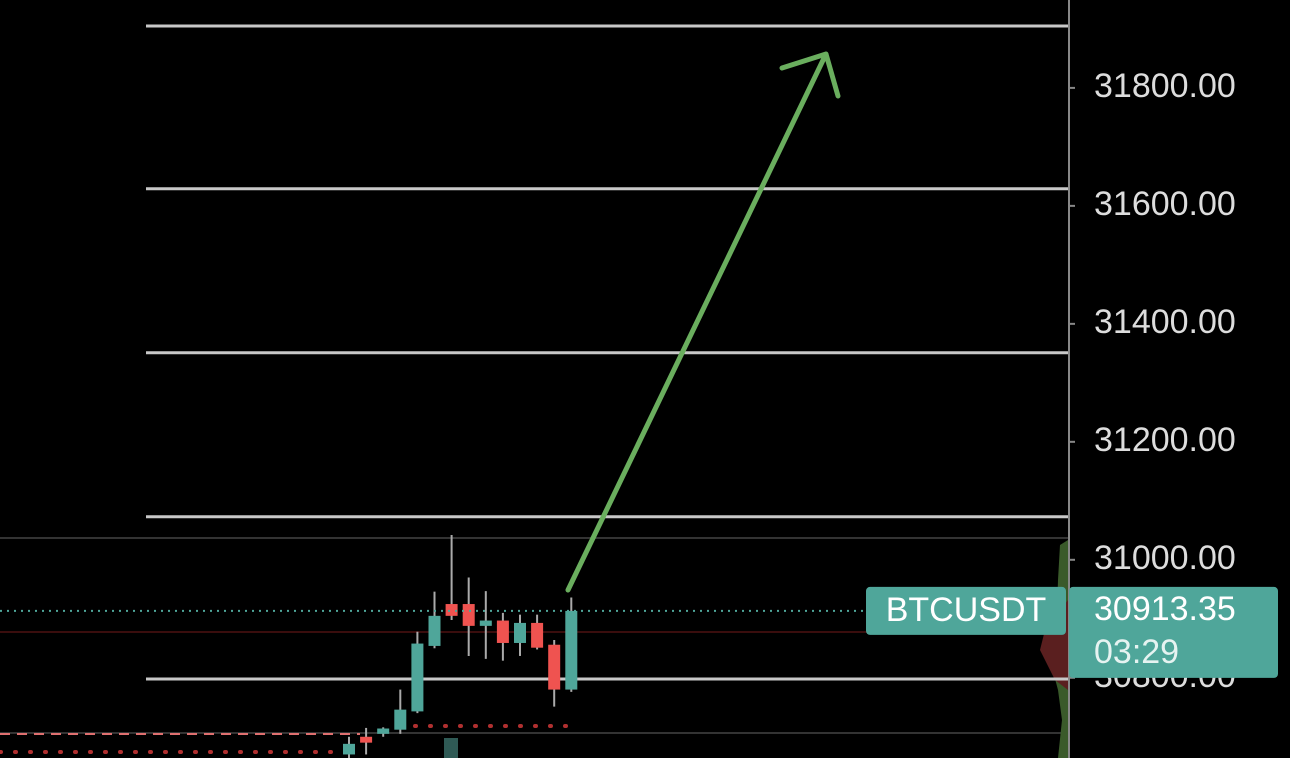  I want to click on y-tick-label: 31600.00, so click(1165, 204).